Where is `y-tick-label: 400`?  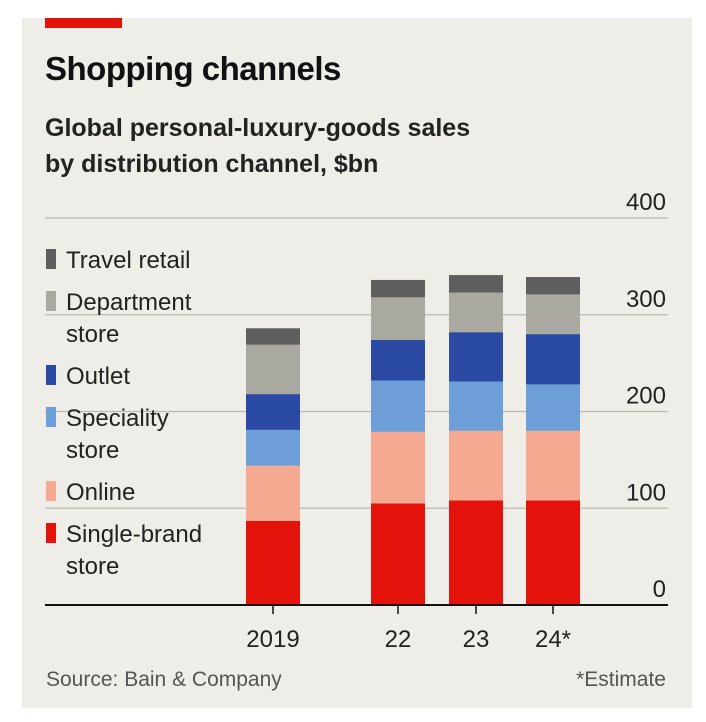
y-tick-label: 400 is located at coordinates (646, 202).